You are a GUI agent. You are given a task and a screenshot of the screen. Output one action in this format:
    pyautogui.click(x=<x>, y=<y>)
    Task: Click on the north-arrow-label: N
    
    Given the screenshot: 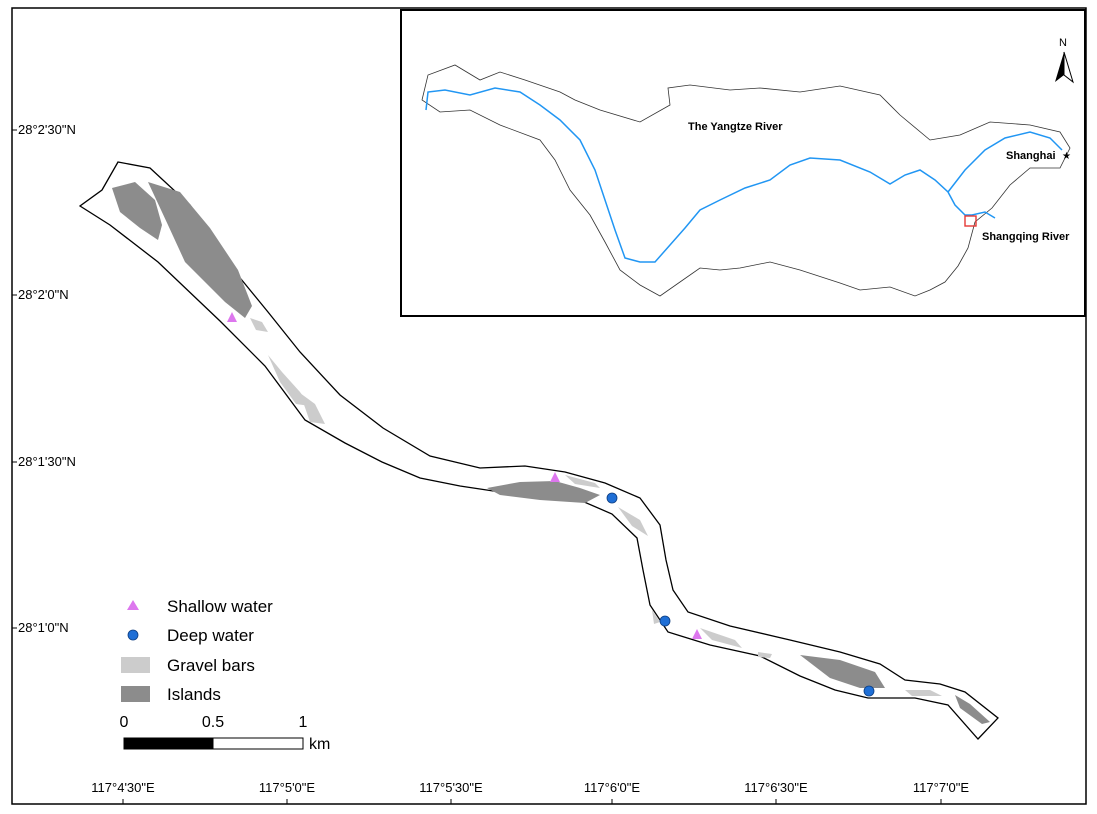 What is the action you would take?
    pyautogui.click(x=1063, y=43)
    